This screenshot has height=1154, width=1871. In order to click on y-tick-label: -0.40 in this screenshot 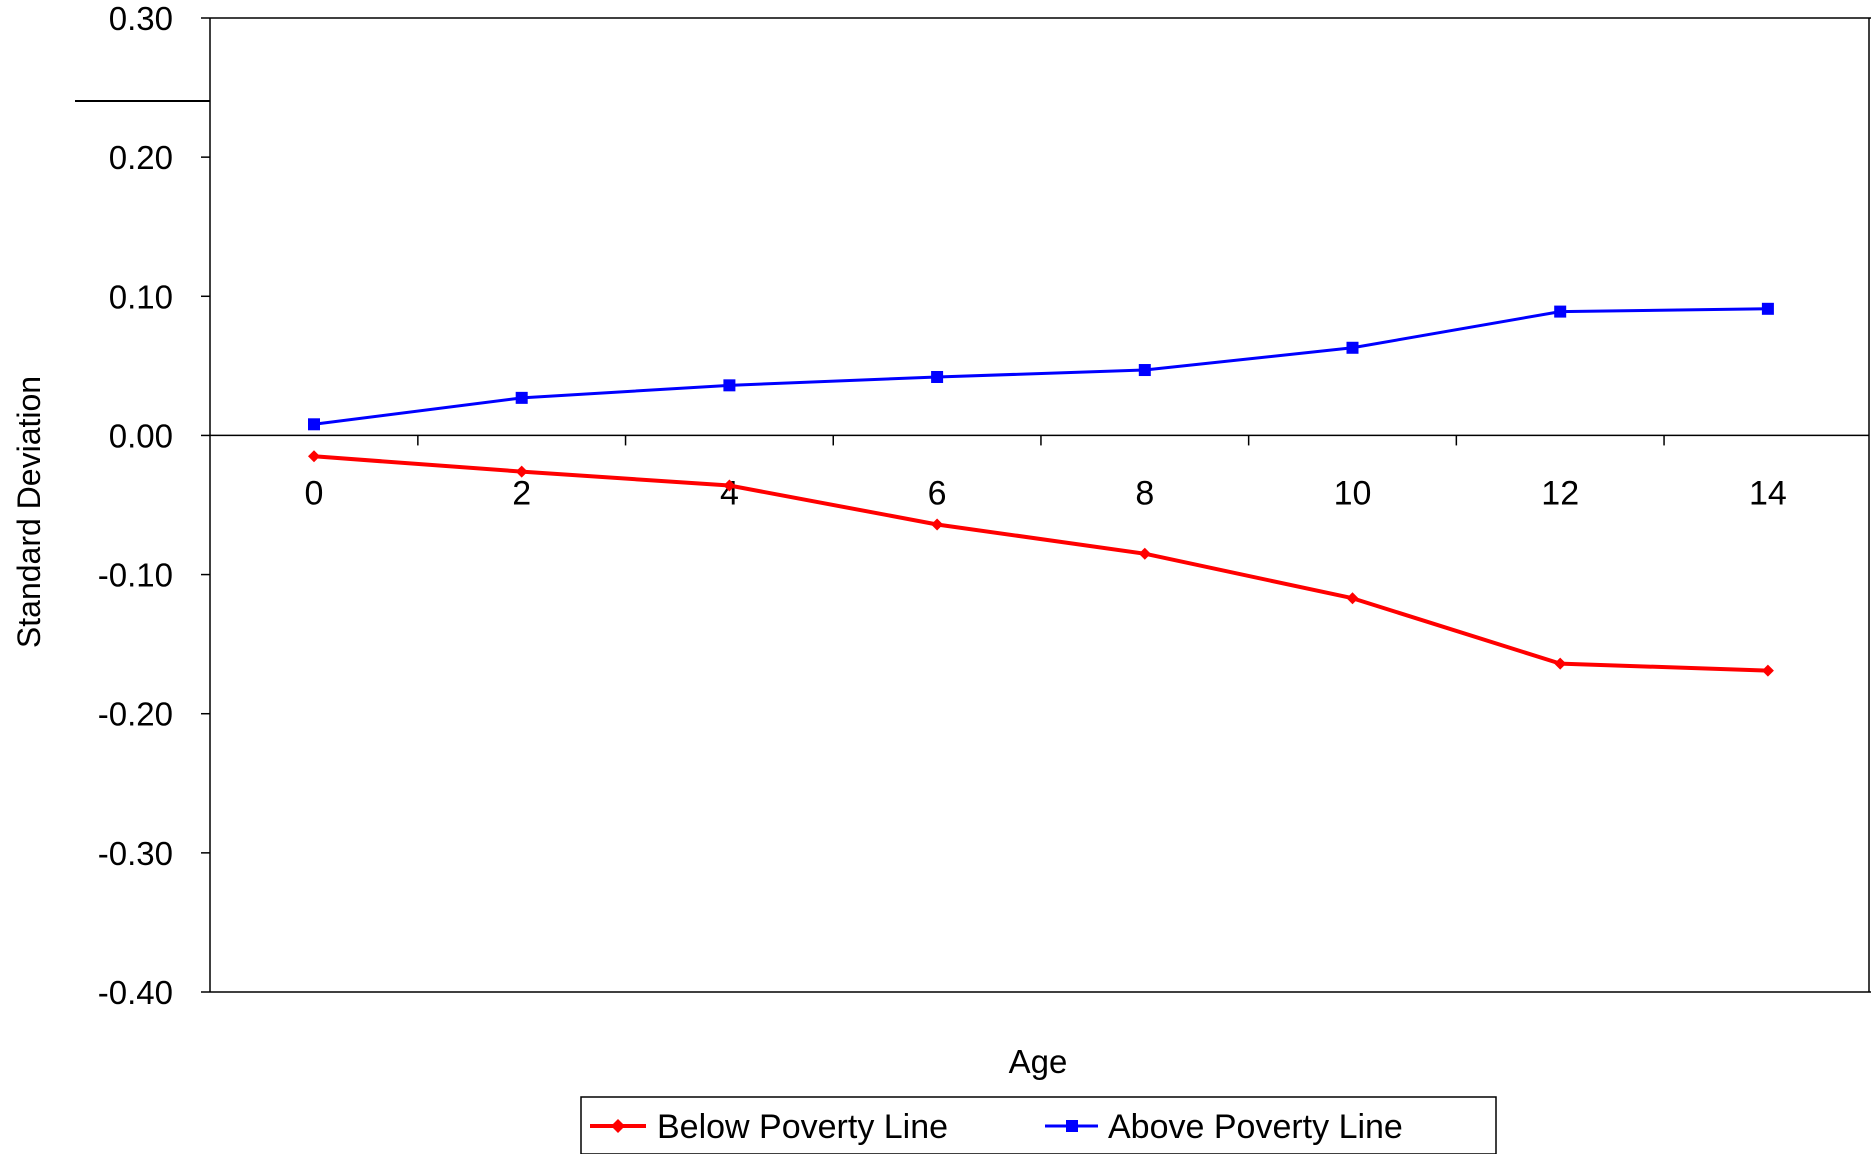, I will do `click(135, 992)`.